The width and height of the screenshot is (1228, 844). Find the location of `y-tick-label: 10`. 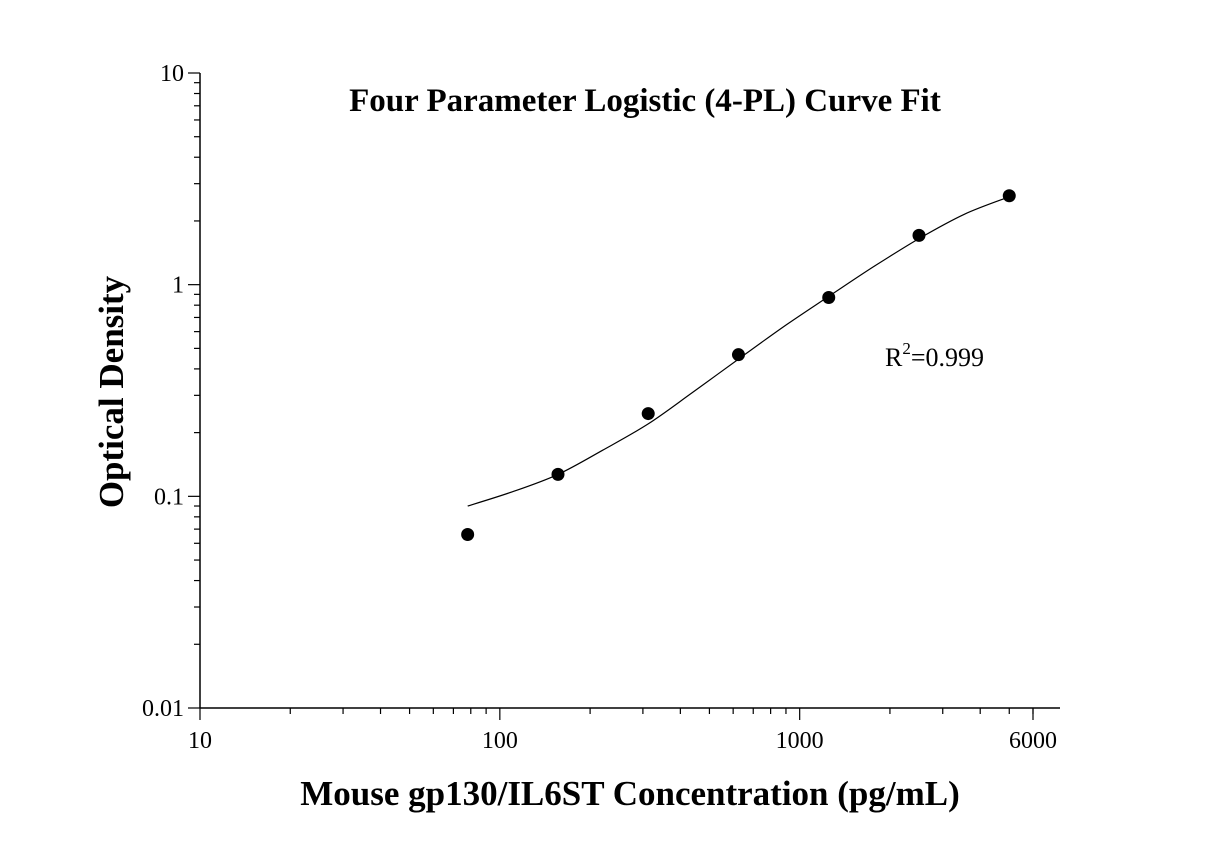

y-tick-label: 10 is located at coordinates (172, 74).